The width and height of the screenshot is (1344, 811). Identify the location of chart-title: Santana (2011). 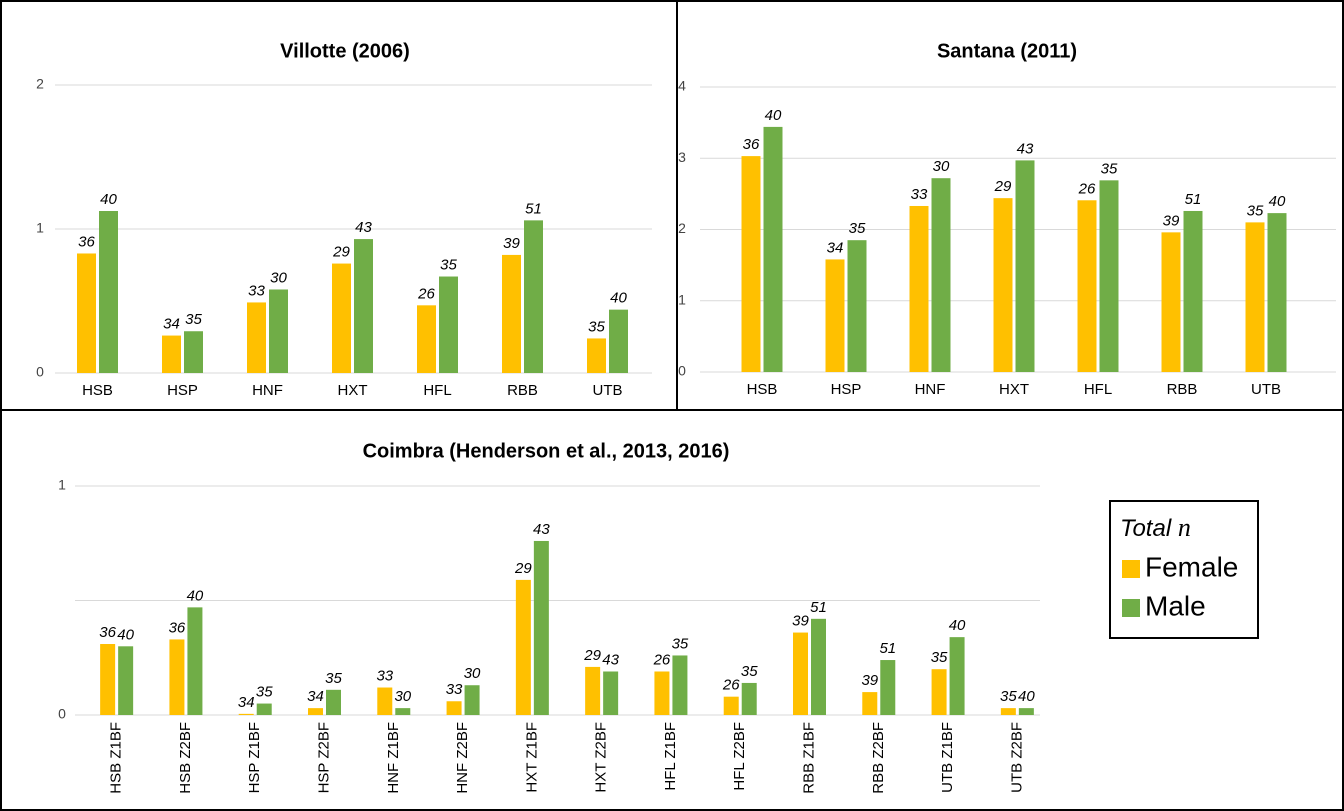
(1007, 51).